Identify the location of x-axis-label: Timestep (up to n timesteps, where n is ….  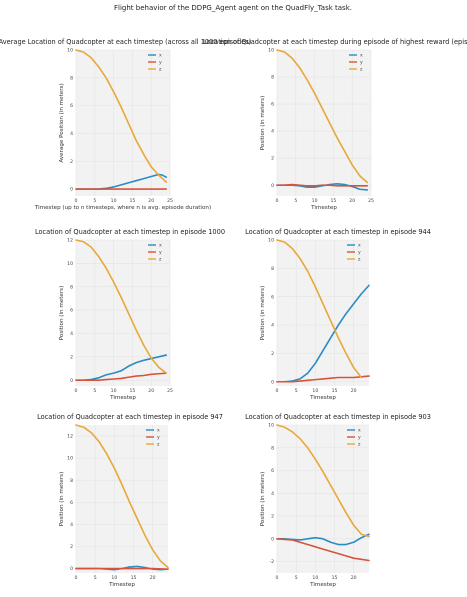
(122, 208).